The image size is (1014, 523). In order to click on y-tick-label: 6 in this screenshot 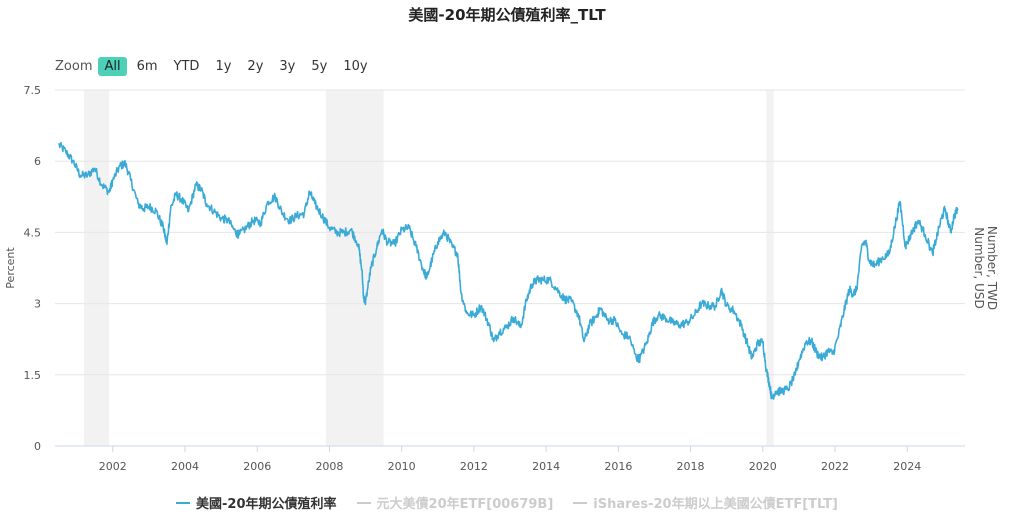, I will do `click(37, 161)`.